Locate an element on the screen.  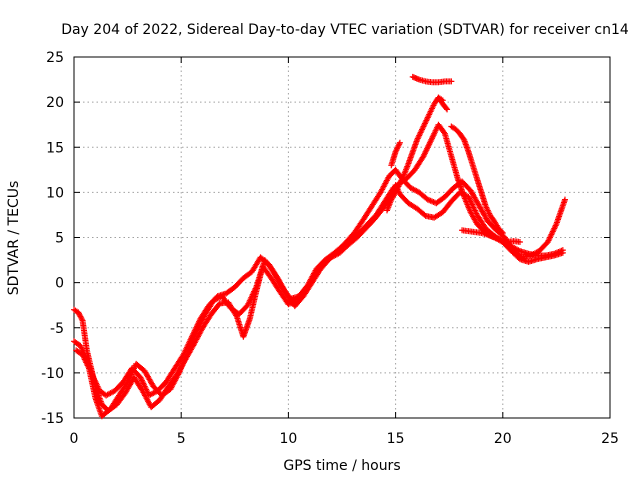
y-axis-tick-labels: -15 -10 -5 0 5 10 15 20 25 is located at coordinates (52, 238).